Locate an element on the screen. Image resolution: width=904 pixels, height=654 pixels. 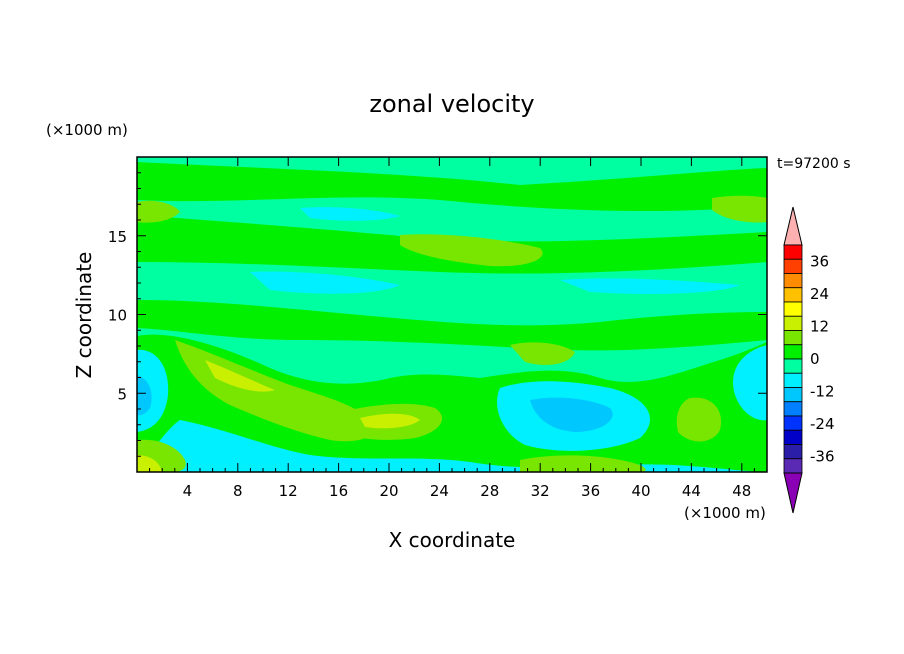
x-tick-label: 4 is located at coordinates (188, 491).